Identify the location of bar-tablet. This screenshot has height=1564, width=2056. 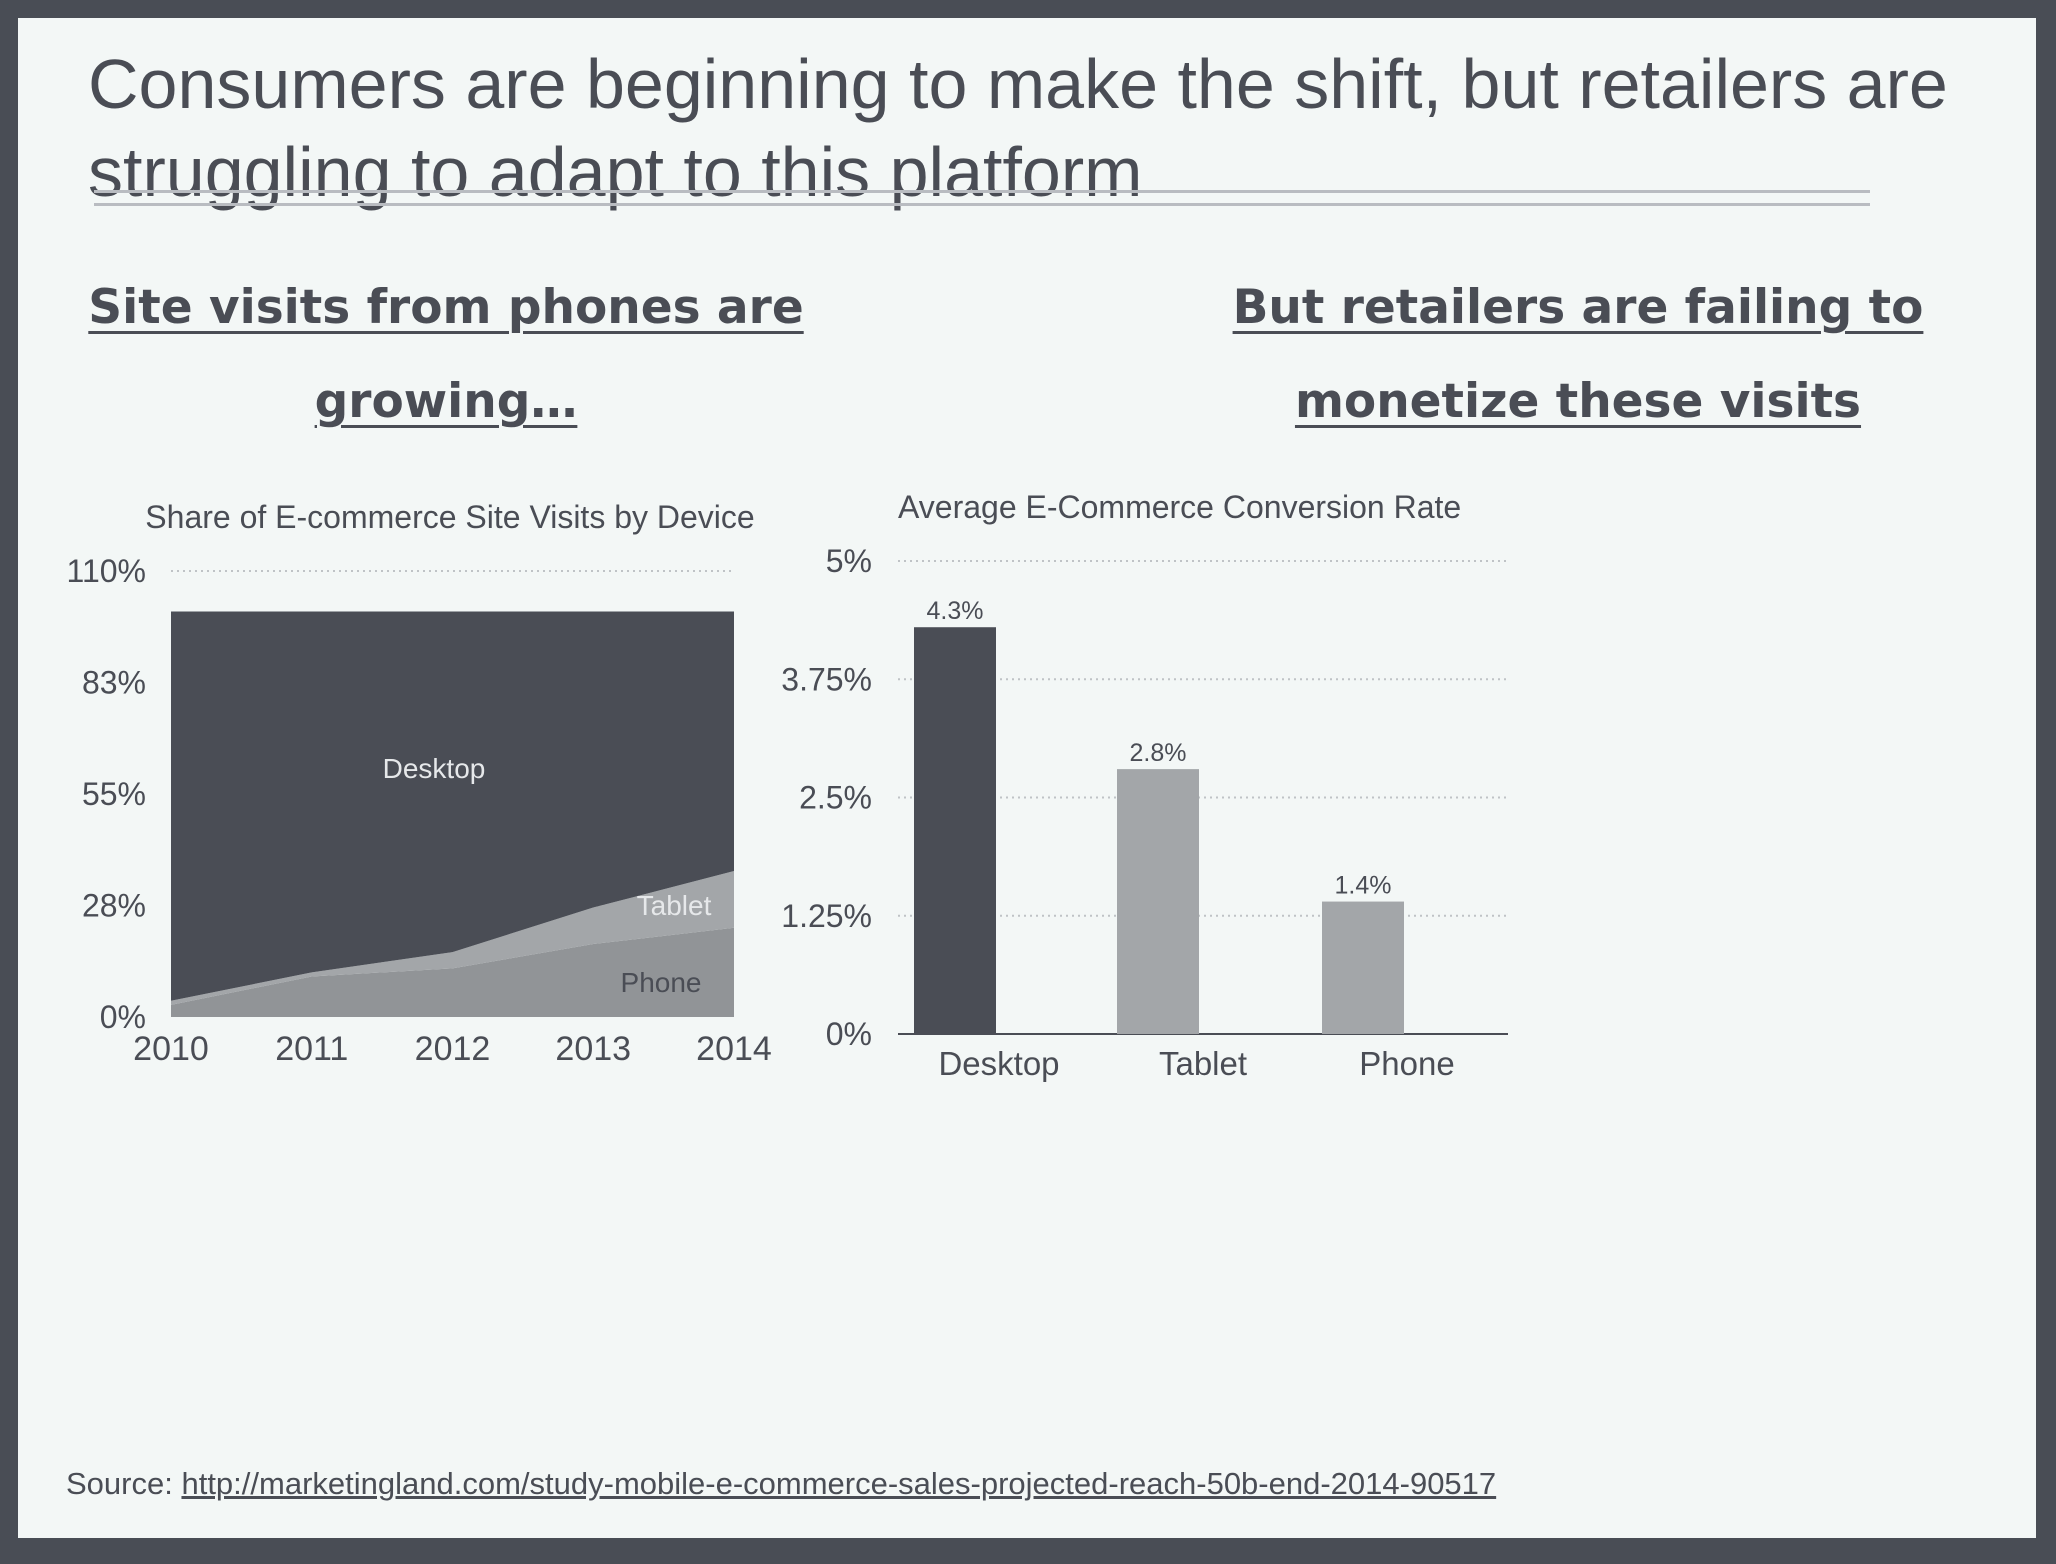
(1158, 901).